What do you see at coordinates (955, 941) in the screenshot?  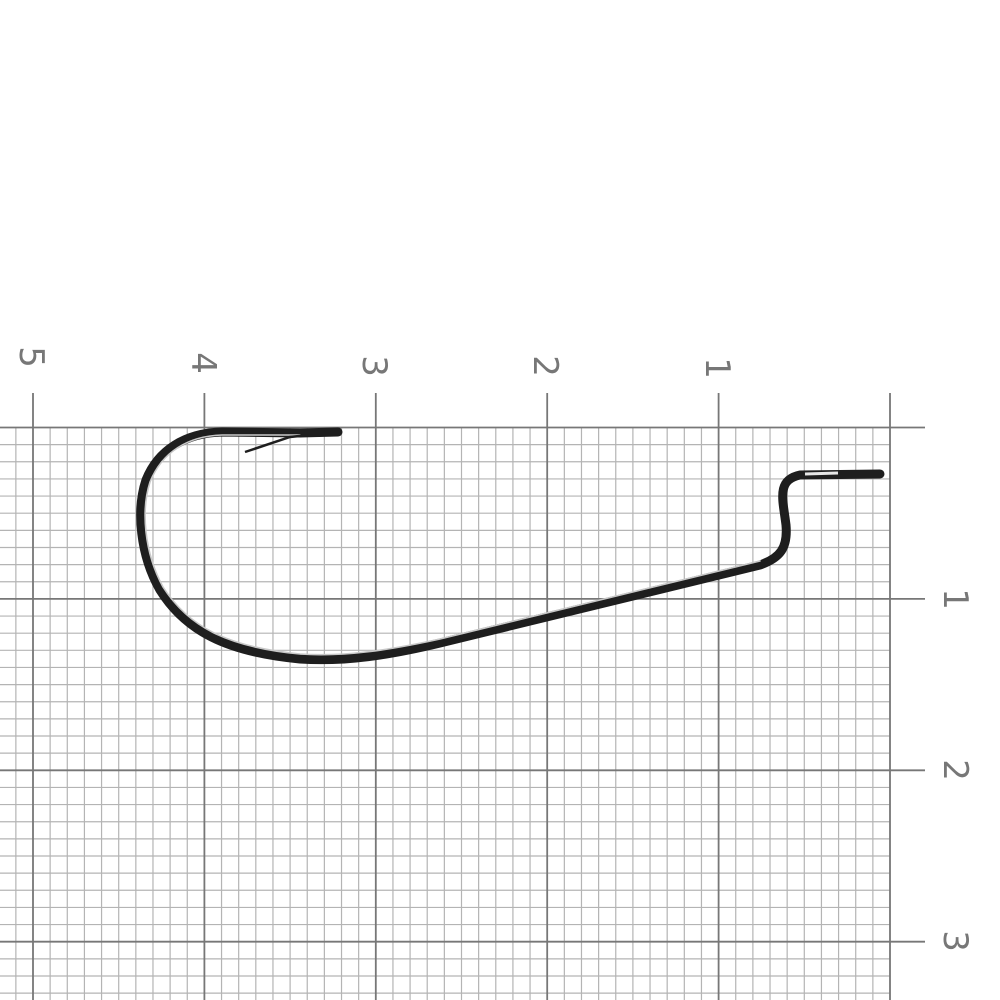 I see `right-label-3: 3` at bounding box center [955, 941].